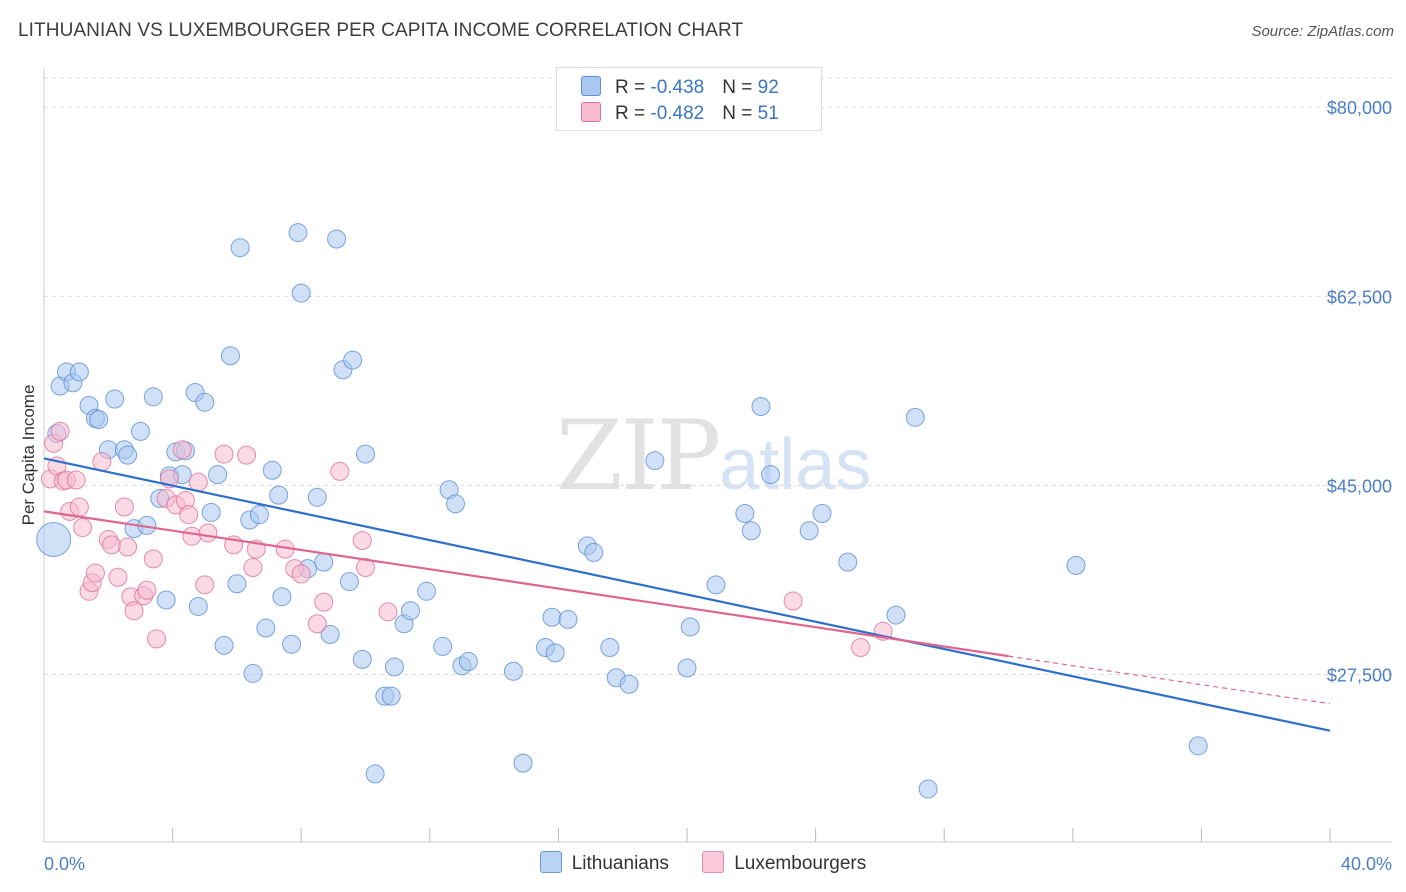 The height and width of the screenshot is (892, 1406). What do you see at coordinates (526, 584) in the screenshot?
I see `luxembourger-trendline` at bounding box center [526, 584].